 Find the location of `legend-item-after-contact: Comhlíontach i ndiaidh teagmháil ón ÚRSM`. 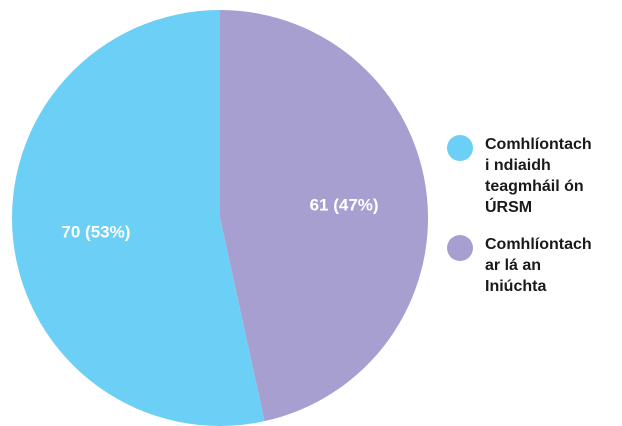

legend-item-after-contact: Comhlíontach i ndiaidh teagmháil ón ÚRSM is located at coordinates (534, 176).